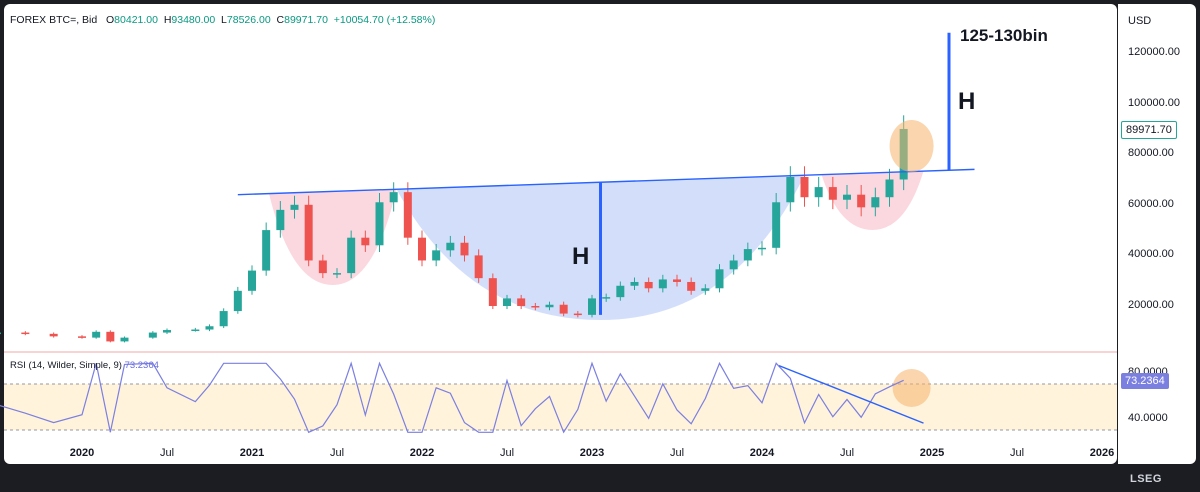 The height and width of the screenshot is (492, 1200). I want to click on rsi-tick-label: 40.0000, so click(1148, 417).